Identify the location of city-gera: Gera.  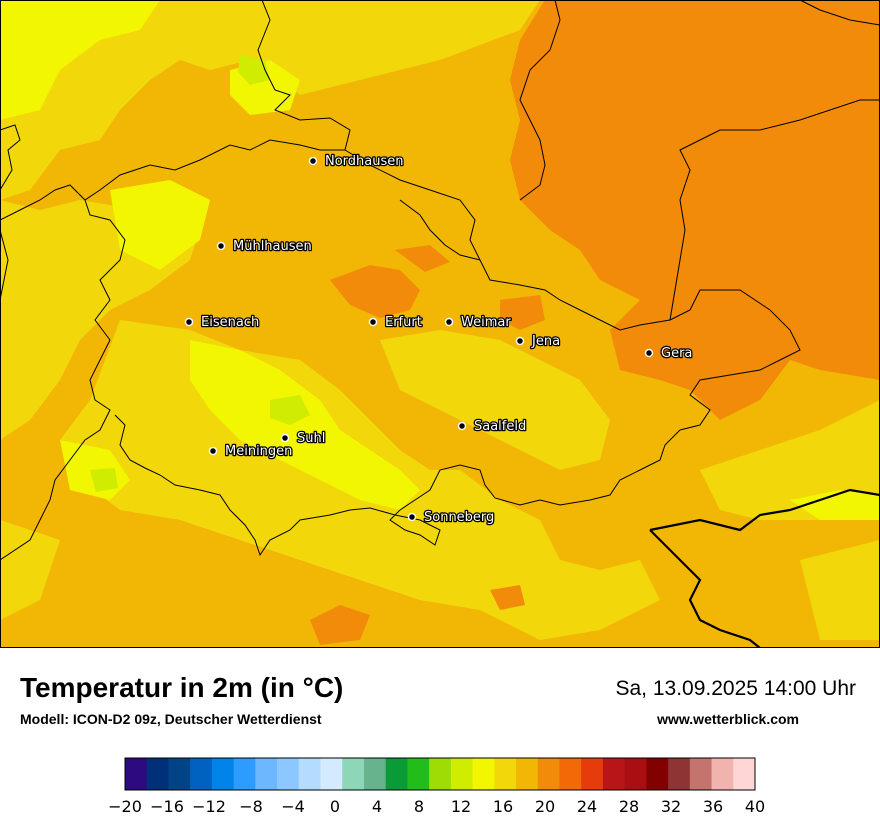
(669, 353).